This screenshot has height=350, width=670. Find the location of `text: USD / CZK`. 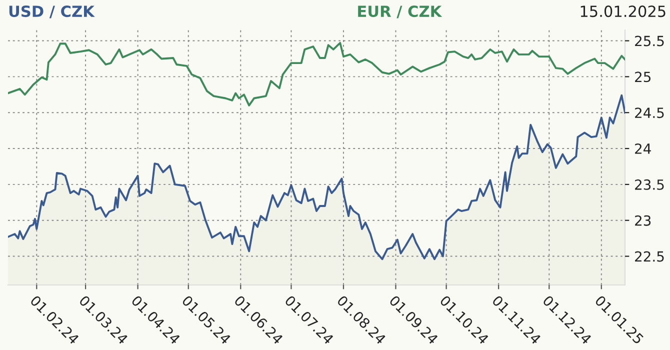

text: USD / CZK is located at coordinates (52, 12).